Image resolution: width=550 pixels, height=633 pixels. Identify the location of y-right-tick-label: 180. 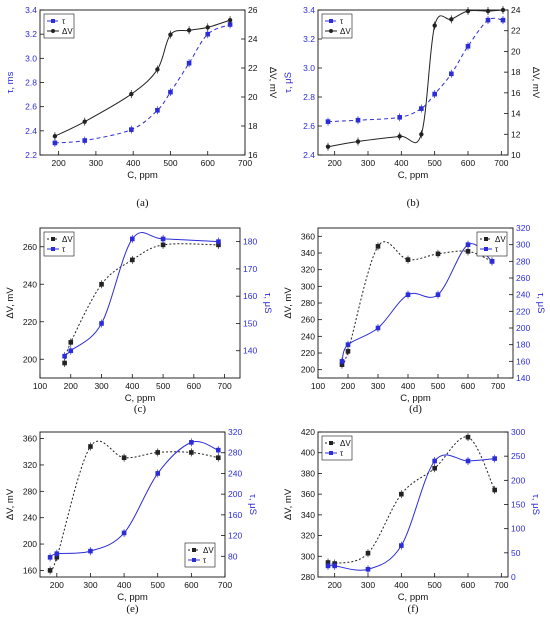
(523, 345).